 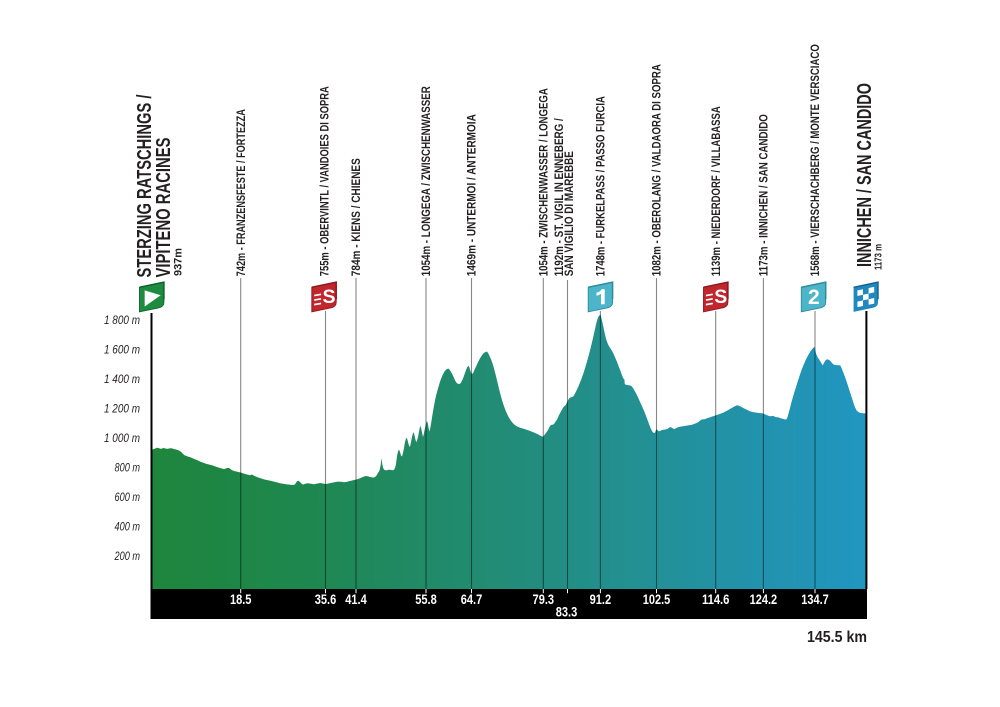 What do you see at coordinates (122, 439) in the screenshot?
I see `svg-text: 1 000 m` at bounding box center [122, 439].